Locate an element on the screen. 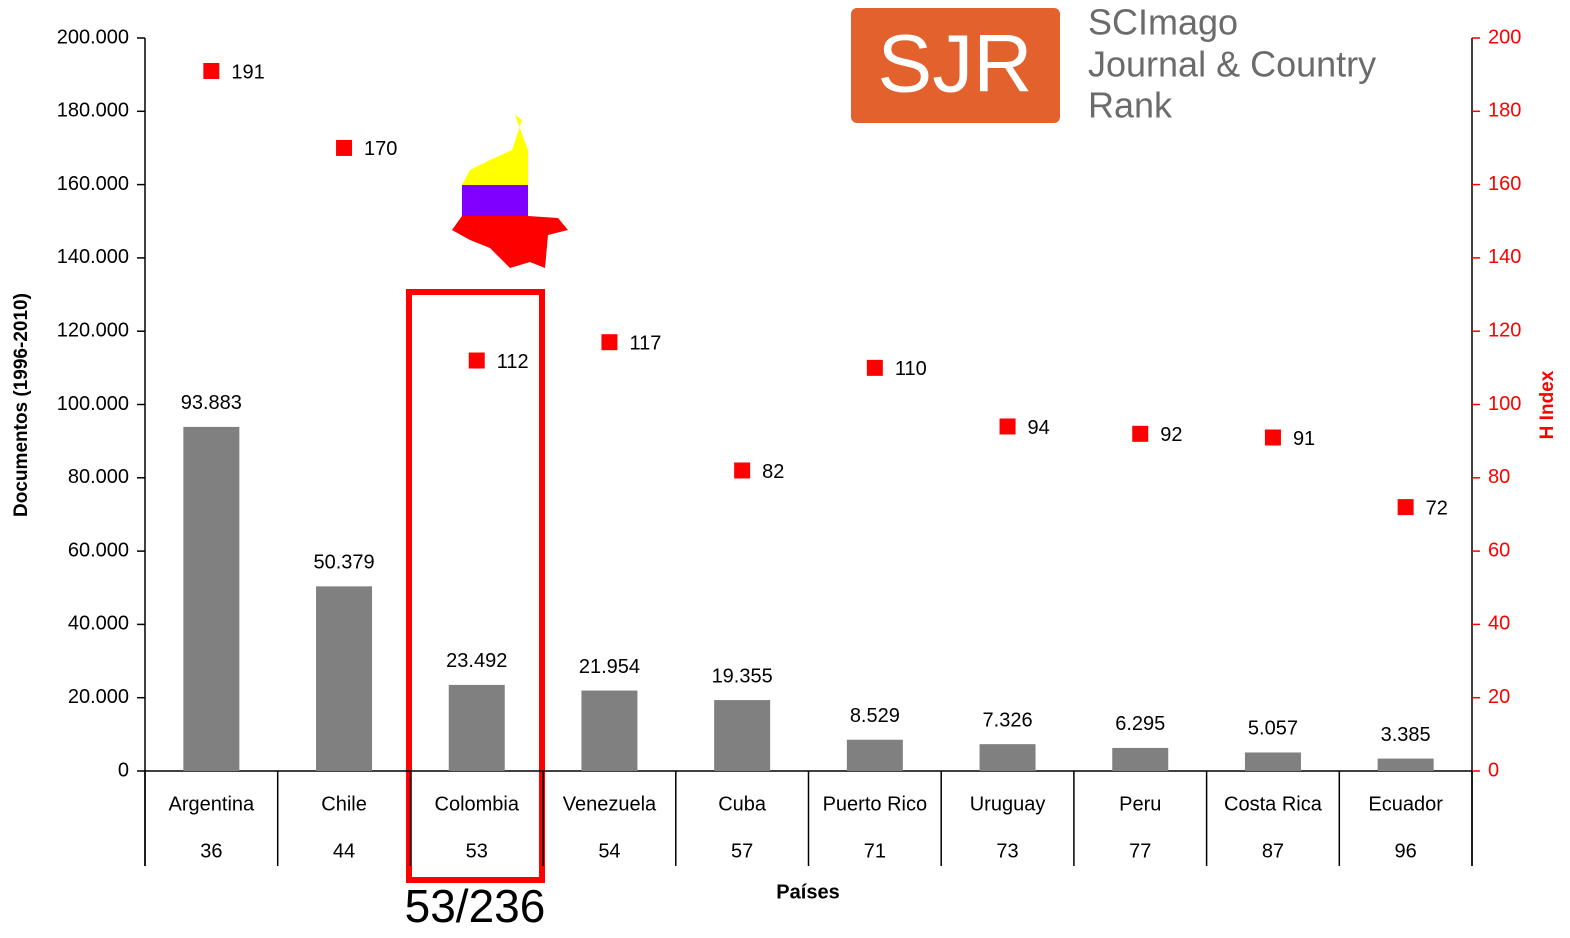 Image resolution: width=1570 pixels, height=938 pixels. x-tick-label: Uruguay is located at coordinates (1008, 804).